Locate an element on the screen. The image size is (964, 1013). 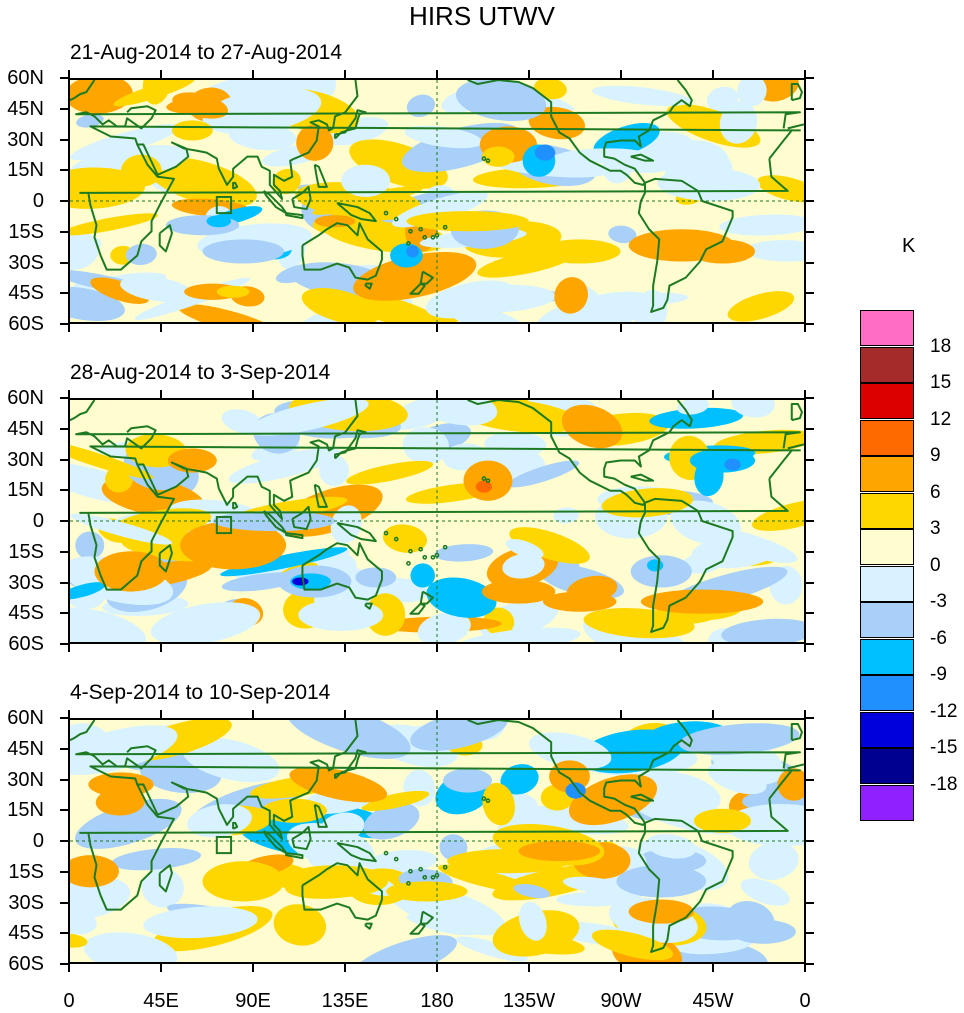
panel-1-title: 21-Aug-2014 to 27-Aug-2014 is located at coordinates (206, 52).